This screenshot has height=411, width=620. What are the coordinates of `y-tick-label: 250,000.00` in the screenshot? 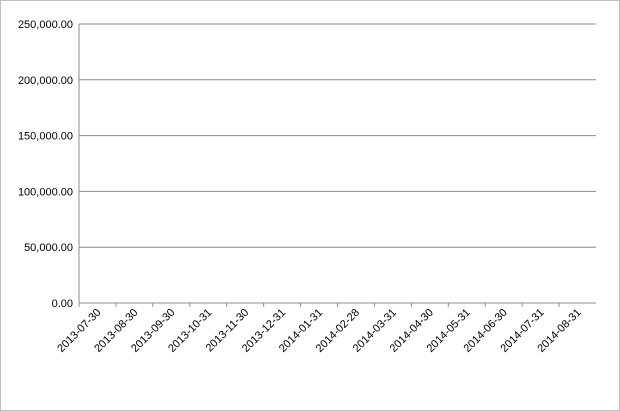 It's located at (45, 25).